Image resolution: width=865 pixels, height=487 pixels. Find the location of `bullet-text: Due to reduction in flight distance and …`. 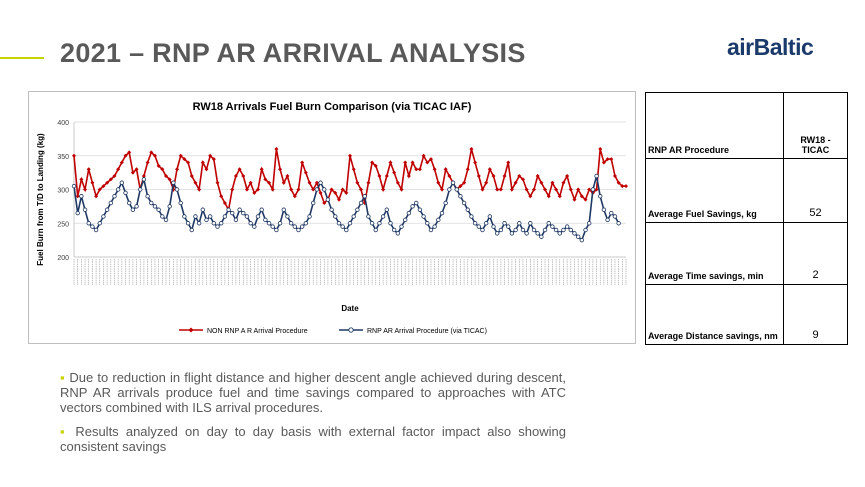

bullet-text: Due to reduction in flight distance and … is located at coordinates (313, 392).